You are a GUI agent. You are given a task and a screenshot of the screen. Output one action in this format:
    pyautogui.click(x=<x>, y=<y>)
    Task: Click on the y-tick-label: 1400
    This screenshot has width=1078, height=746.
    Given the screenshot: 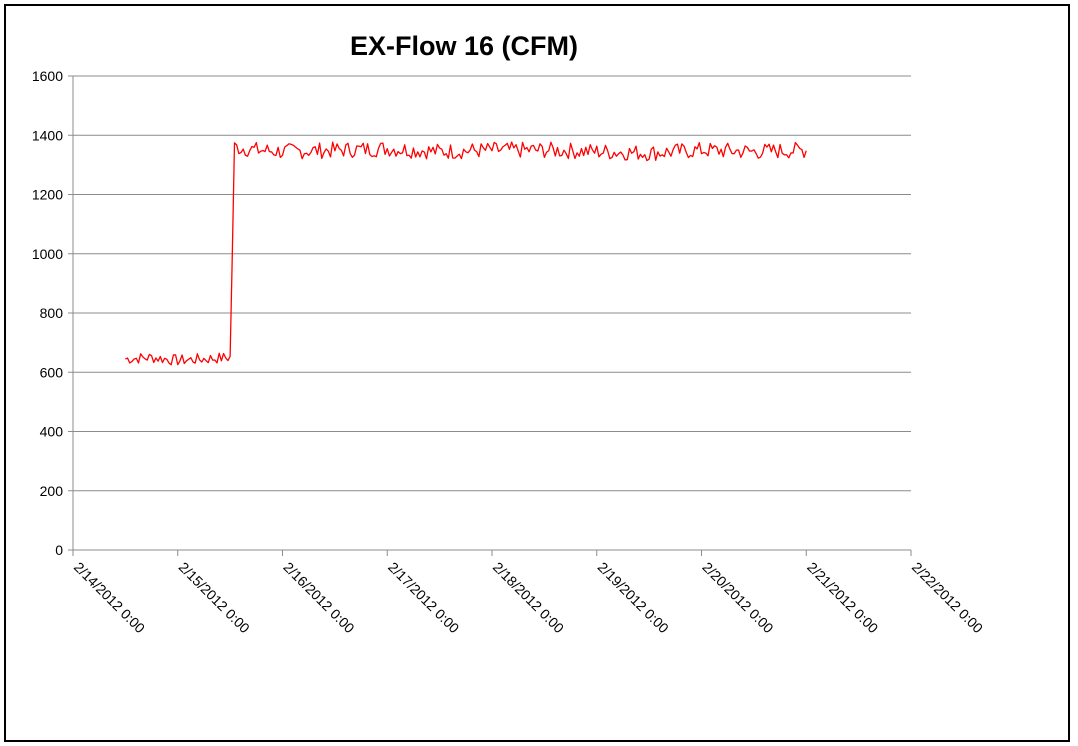 What is the action you would take?
    pyautogui.click(x=47, y=135)
    